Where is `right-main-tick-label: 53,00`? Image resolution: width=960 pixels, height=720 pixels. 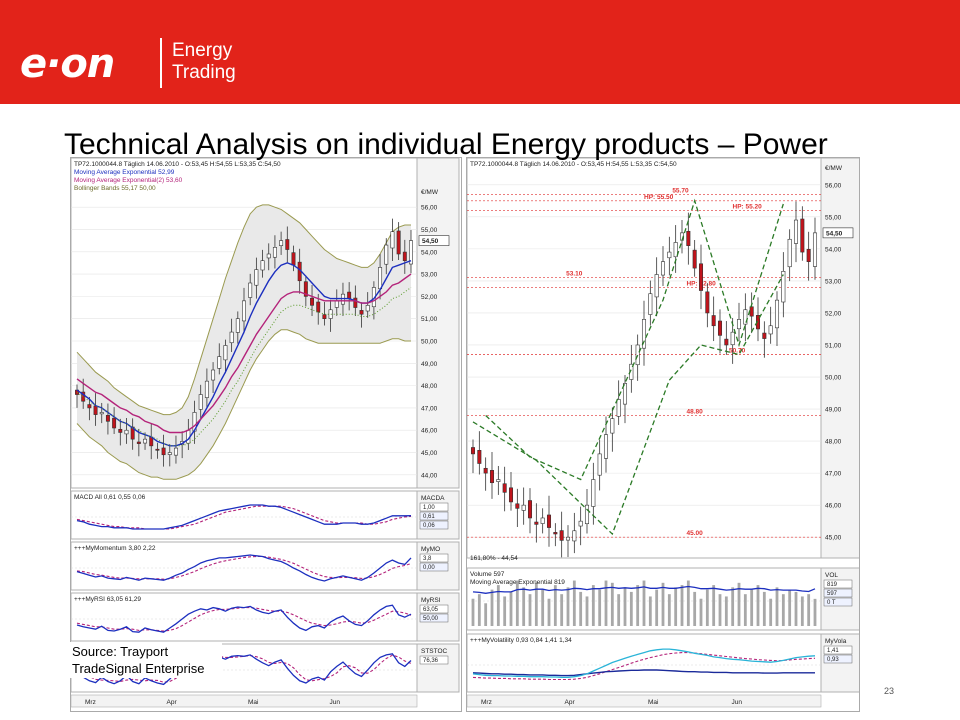 right-main-tick-label: 53,00 is located at coordinates (833, 281).